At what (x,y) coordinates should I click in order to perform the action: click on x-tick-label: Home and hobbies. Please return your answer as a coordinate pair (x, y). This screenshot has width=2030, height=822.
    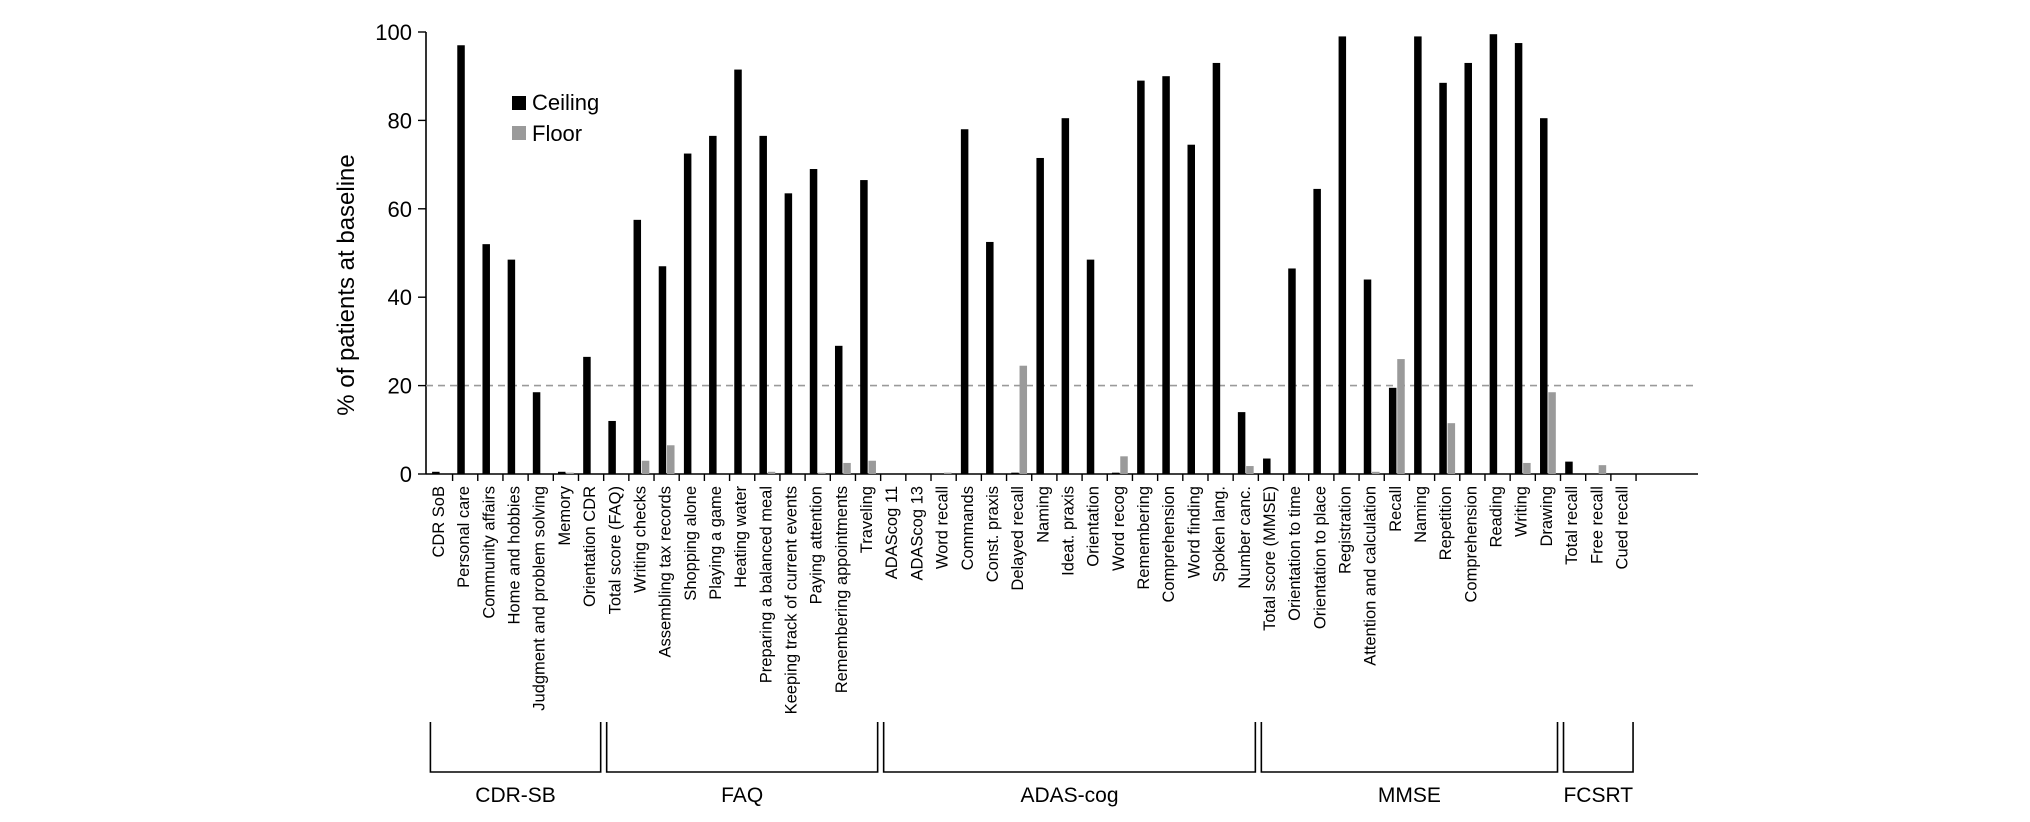
    Looking at the image, I should click on (515, 555).